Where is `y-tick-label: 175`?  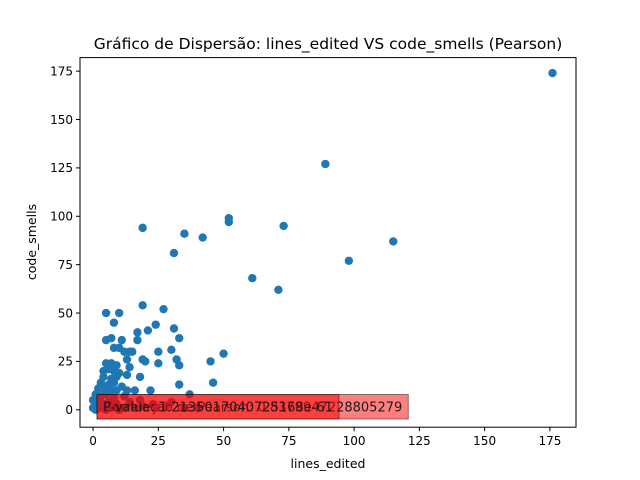 y-tick-label: 175 is located at coordinates (61, 71).